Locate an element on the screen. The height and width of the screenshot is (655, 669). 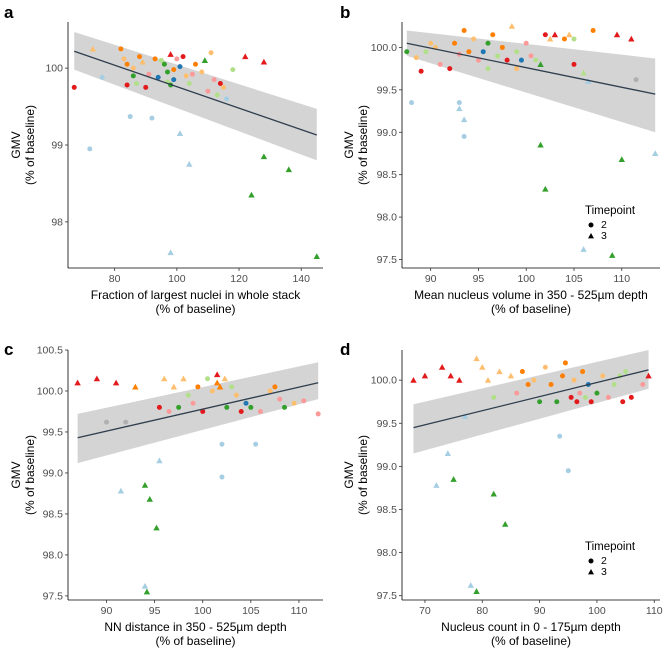
x-axis-title: NN distance in 350 - 525µm depth is located at coordinates (195, 627).